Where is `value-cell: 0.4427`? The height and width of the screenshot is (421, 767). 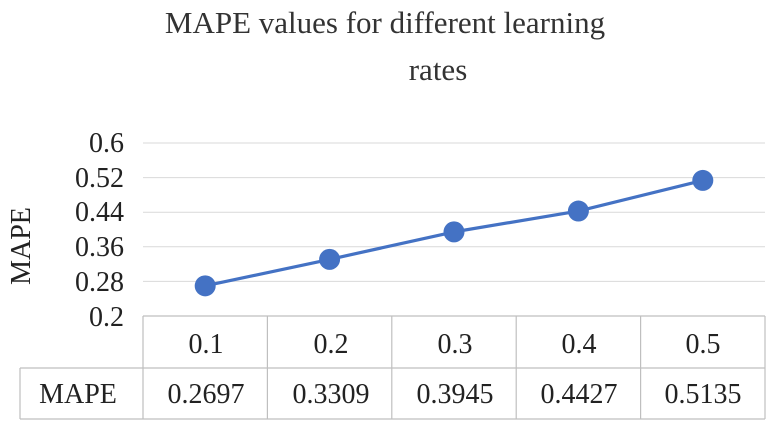 value-cell: 0.4427 is located at coordinates (579, 394).